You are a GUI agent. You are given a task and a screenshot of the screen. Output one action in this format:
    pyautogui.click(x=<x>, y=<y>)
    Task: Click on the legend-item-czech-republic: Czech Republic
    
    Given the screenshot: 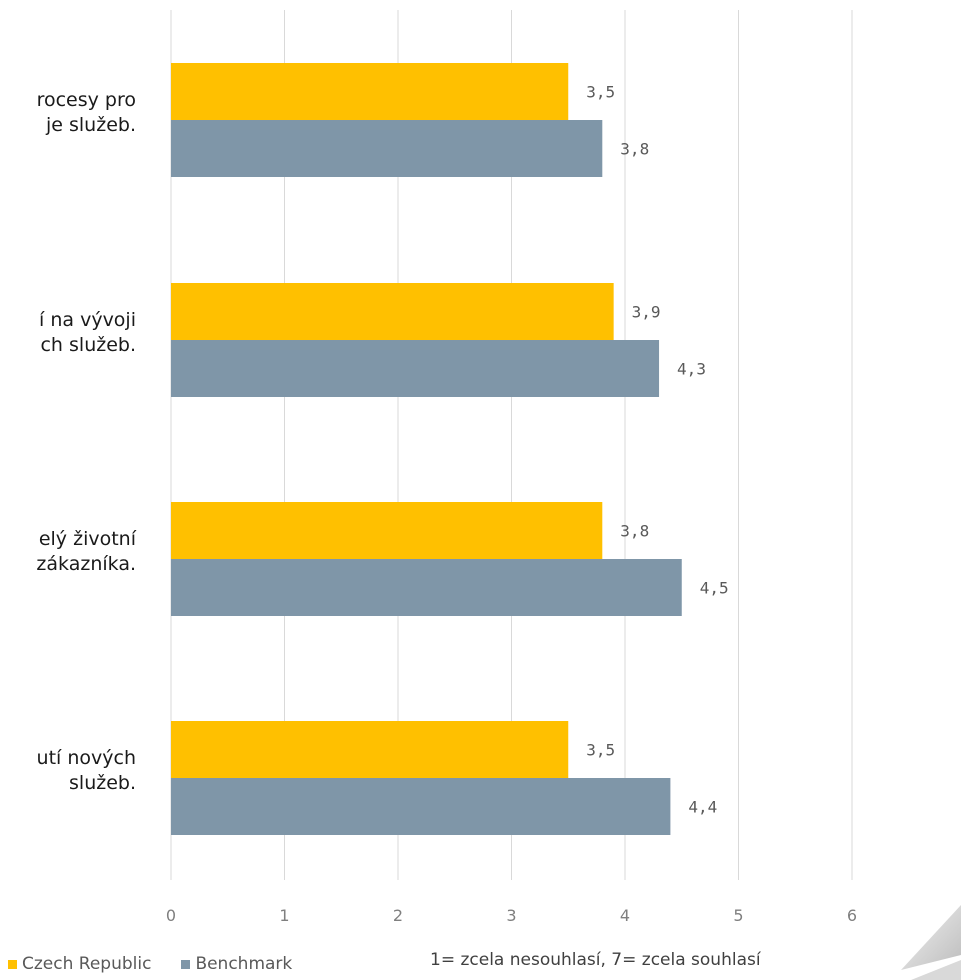 What is the action you would take?
    pyautogui.click(x=75, y=964)
    